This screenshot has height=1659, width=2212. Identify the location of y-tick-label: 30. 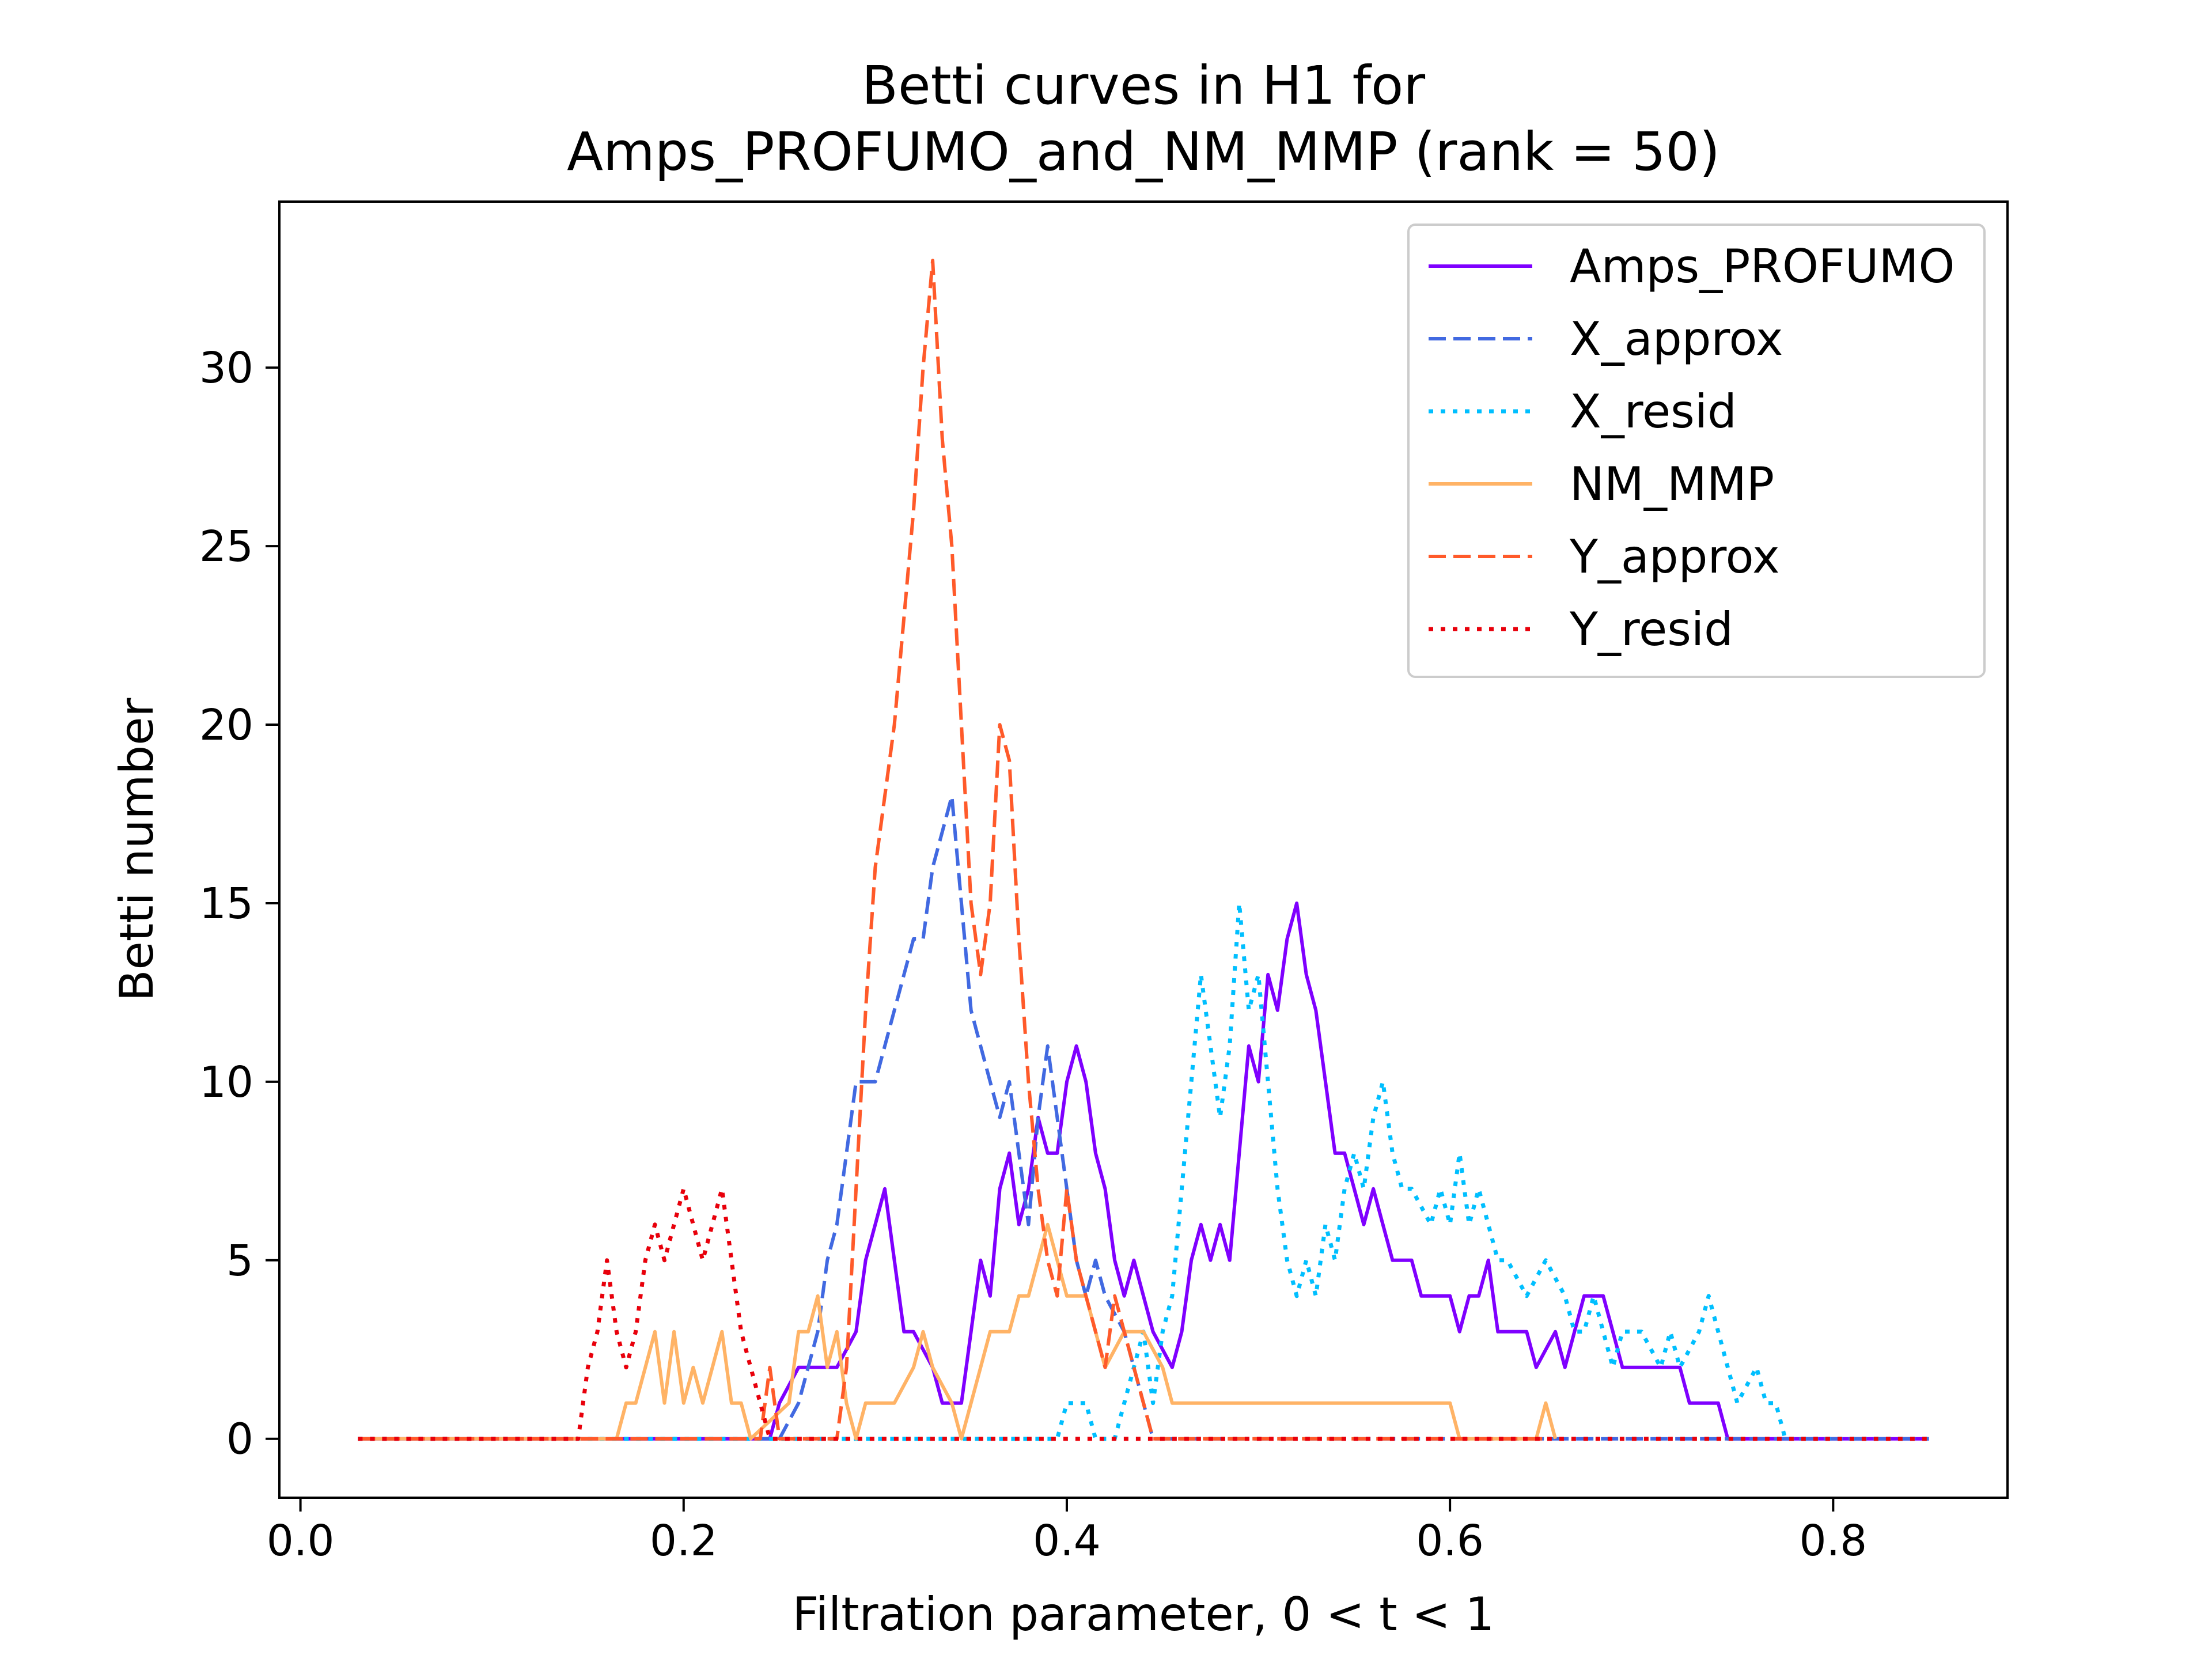
(226, 368).